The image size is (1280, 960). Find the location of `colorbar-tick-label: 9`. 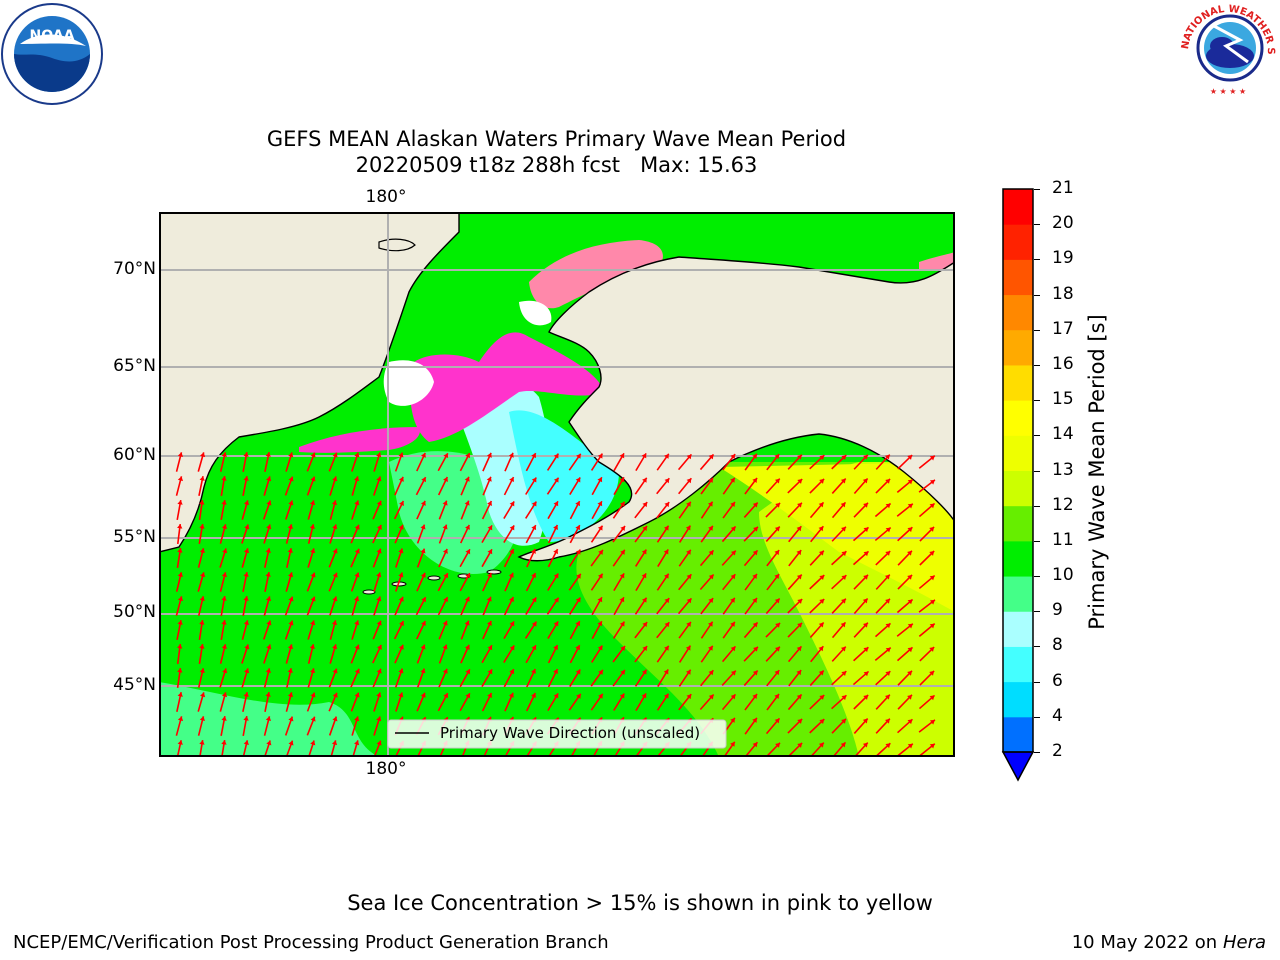

colorbar-tick-label: 9 is located at coordinates (1057, 610).